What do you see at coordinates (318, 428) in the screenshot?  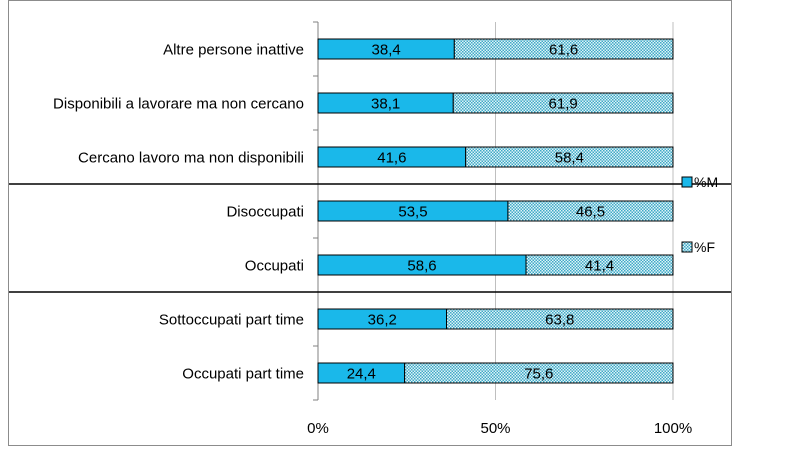 I see `x-tick-label: 0%` at bounding box center [318, 428].